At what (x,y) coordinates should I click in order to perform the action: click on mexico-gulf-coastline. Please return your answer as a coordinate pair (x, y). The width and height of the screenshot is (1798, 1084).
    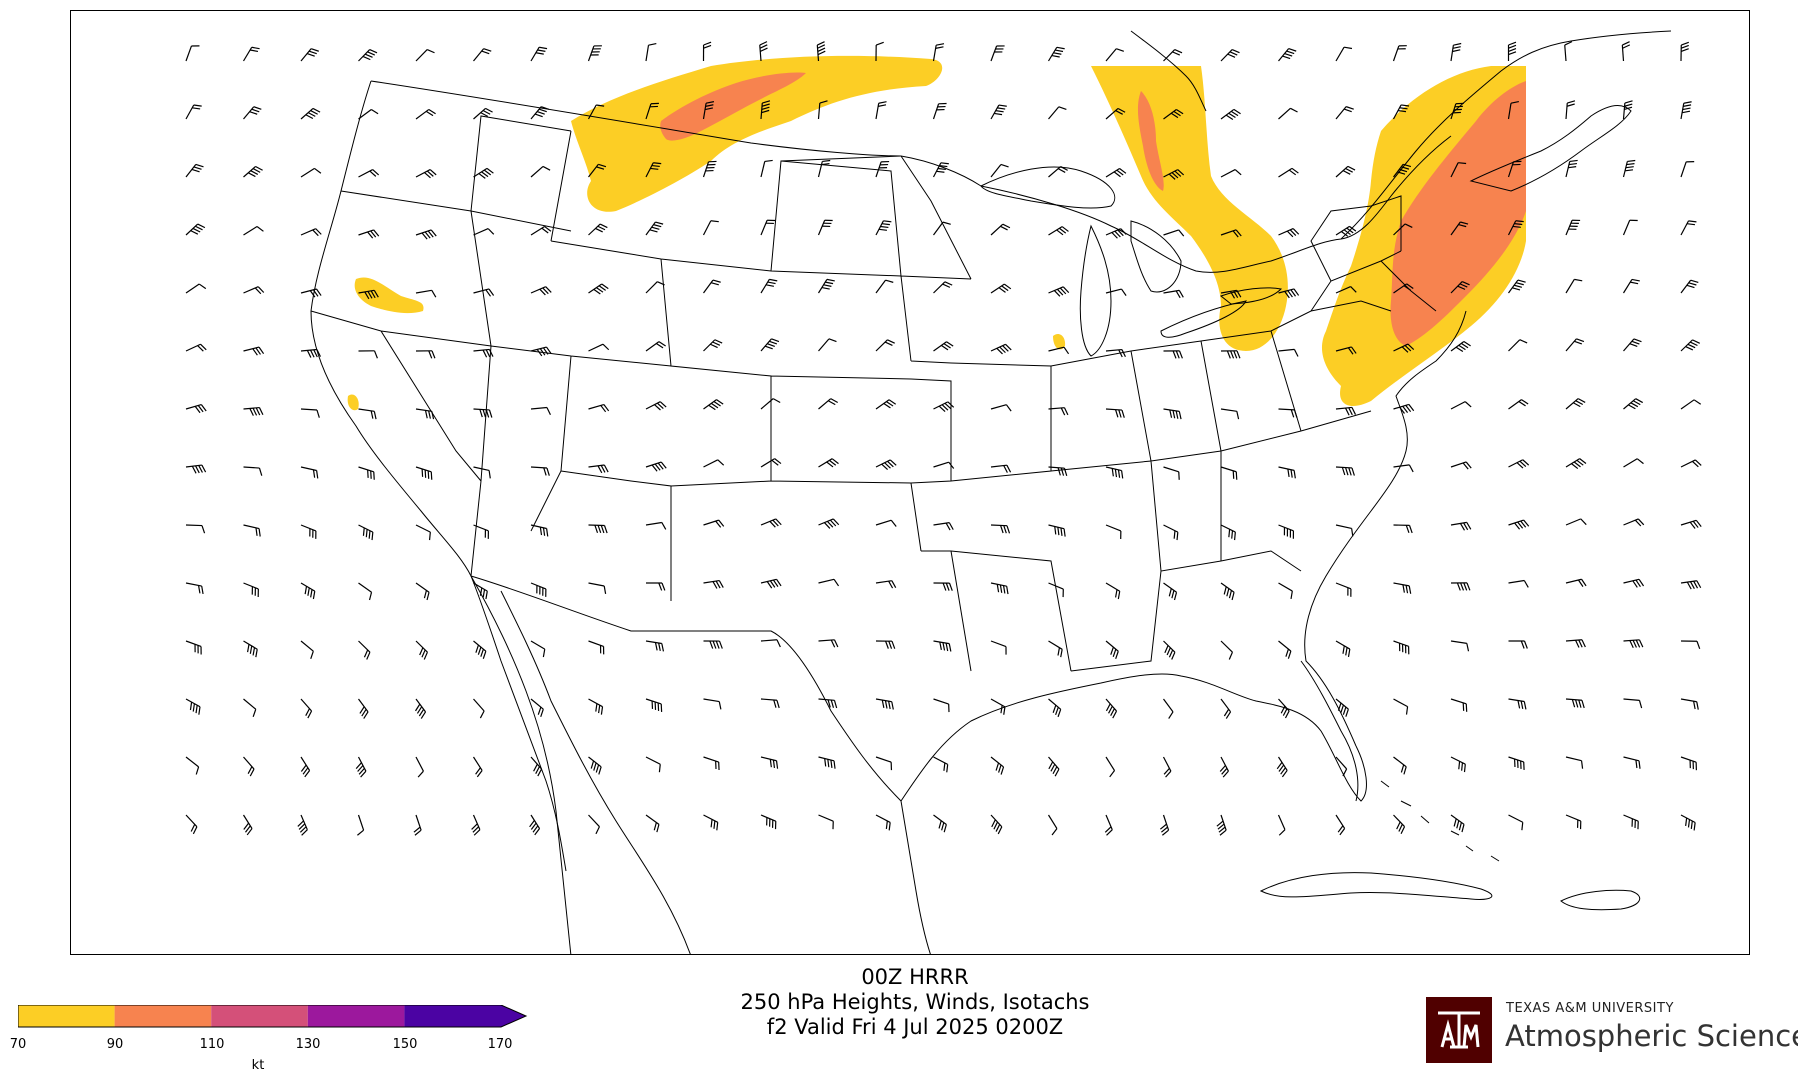
    Looking at the image, I should click on (915, 877).